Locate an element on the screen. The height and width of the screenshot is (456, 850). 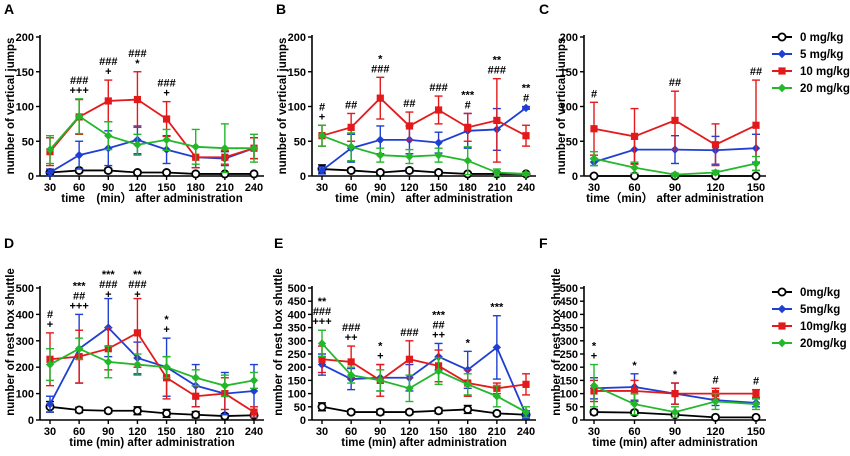
x-axis-label: time (min) after administration is located at coordinates (675, 443).